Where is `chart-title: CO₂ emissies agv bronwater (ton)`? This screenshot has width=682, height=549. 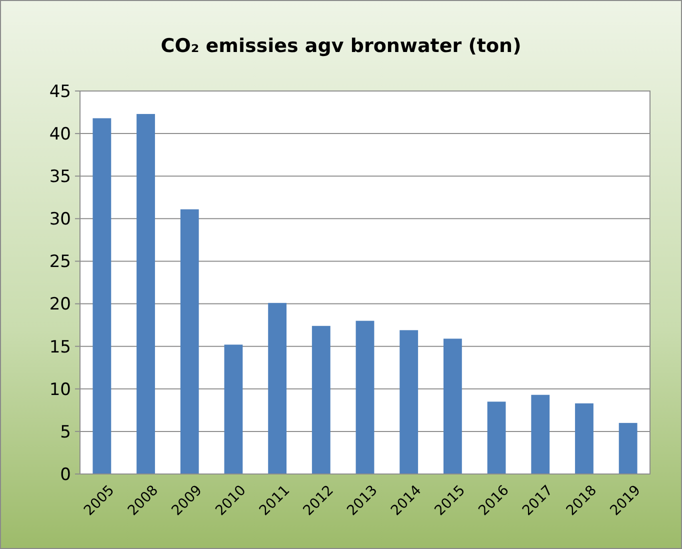
chart-title: CO₂ emissies agv bronwater (ton) is located at coordinates (341, 46).